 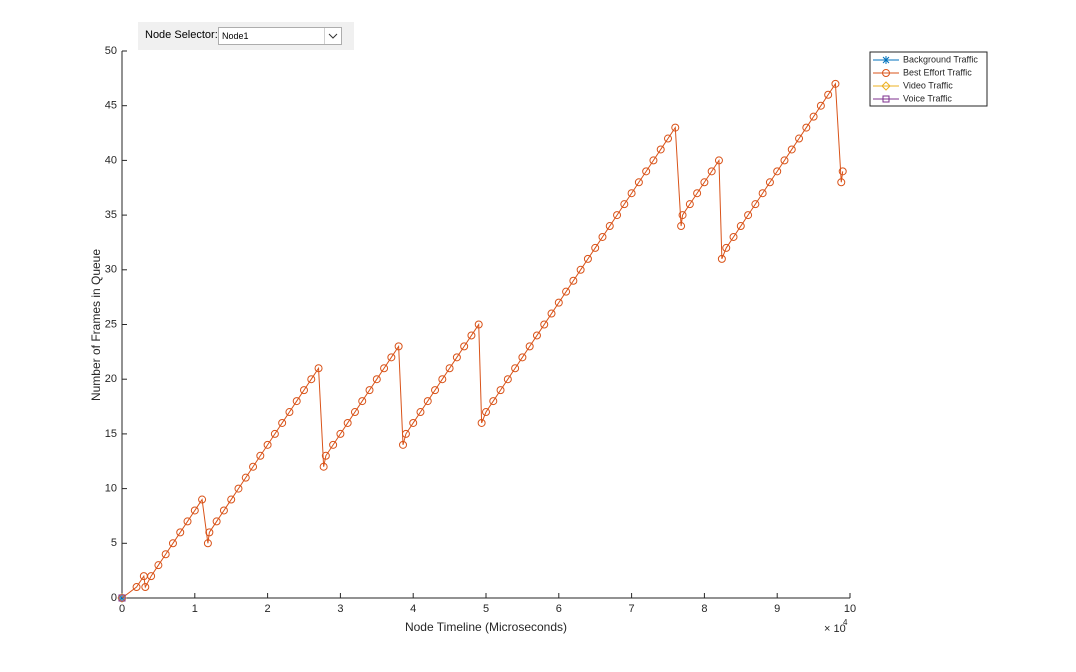 I want to click on x-tick-label: 7, so click(x=632, y=609).